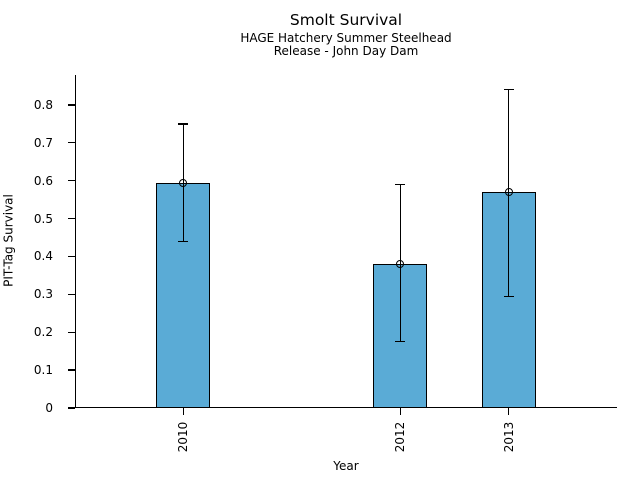 Image resolution: width=640 pixels, height=480 pixels. What do you see at coordinates (346, 466) in the screenshot?
I see `x-axis-label: Year` at bounding box center [346, 466].